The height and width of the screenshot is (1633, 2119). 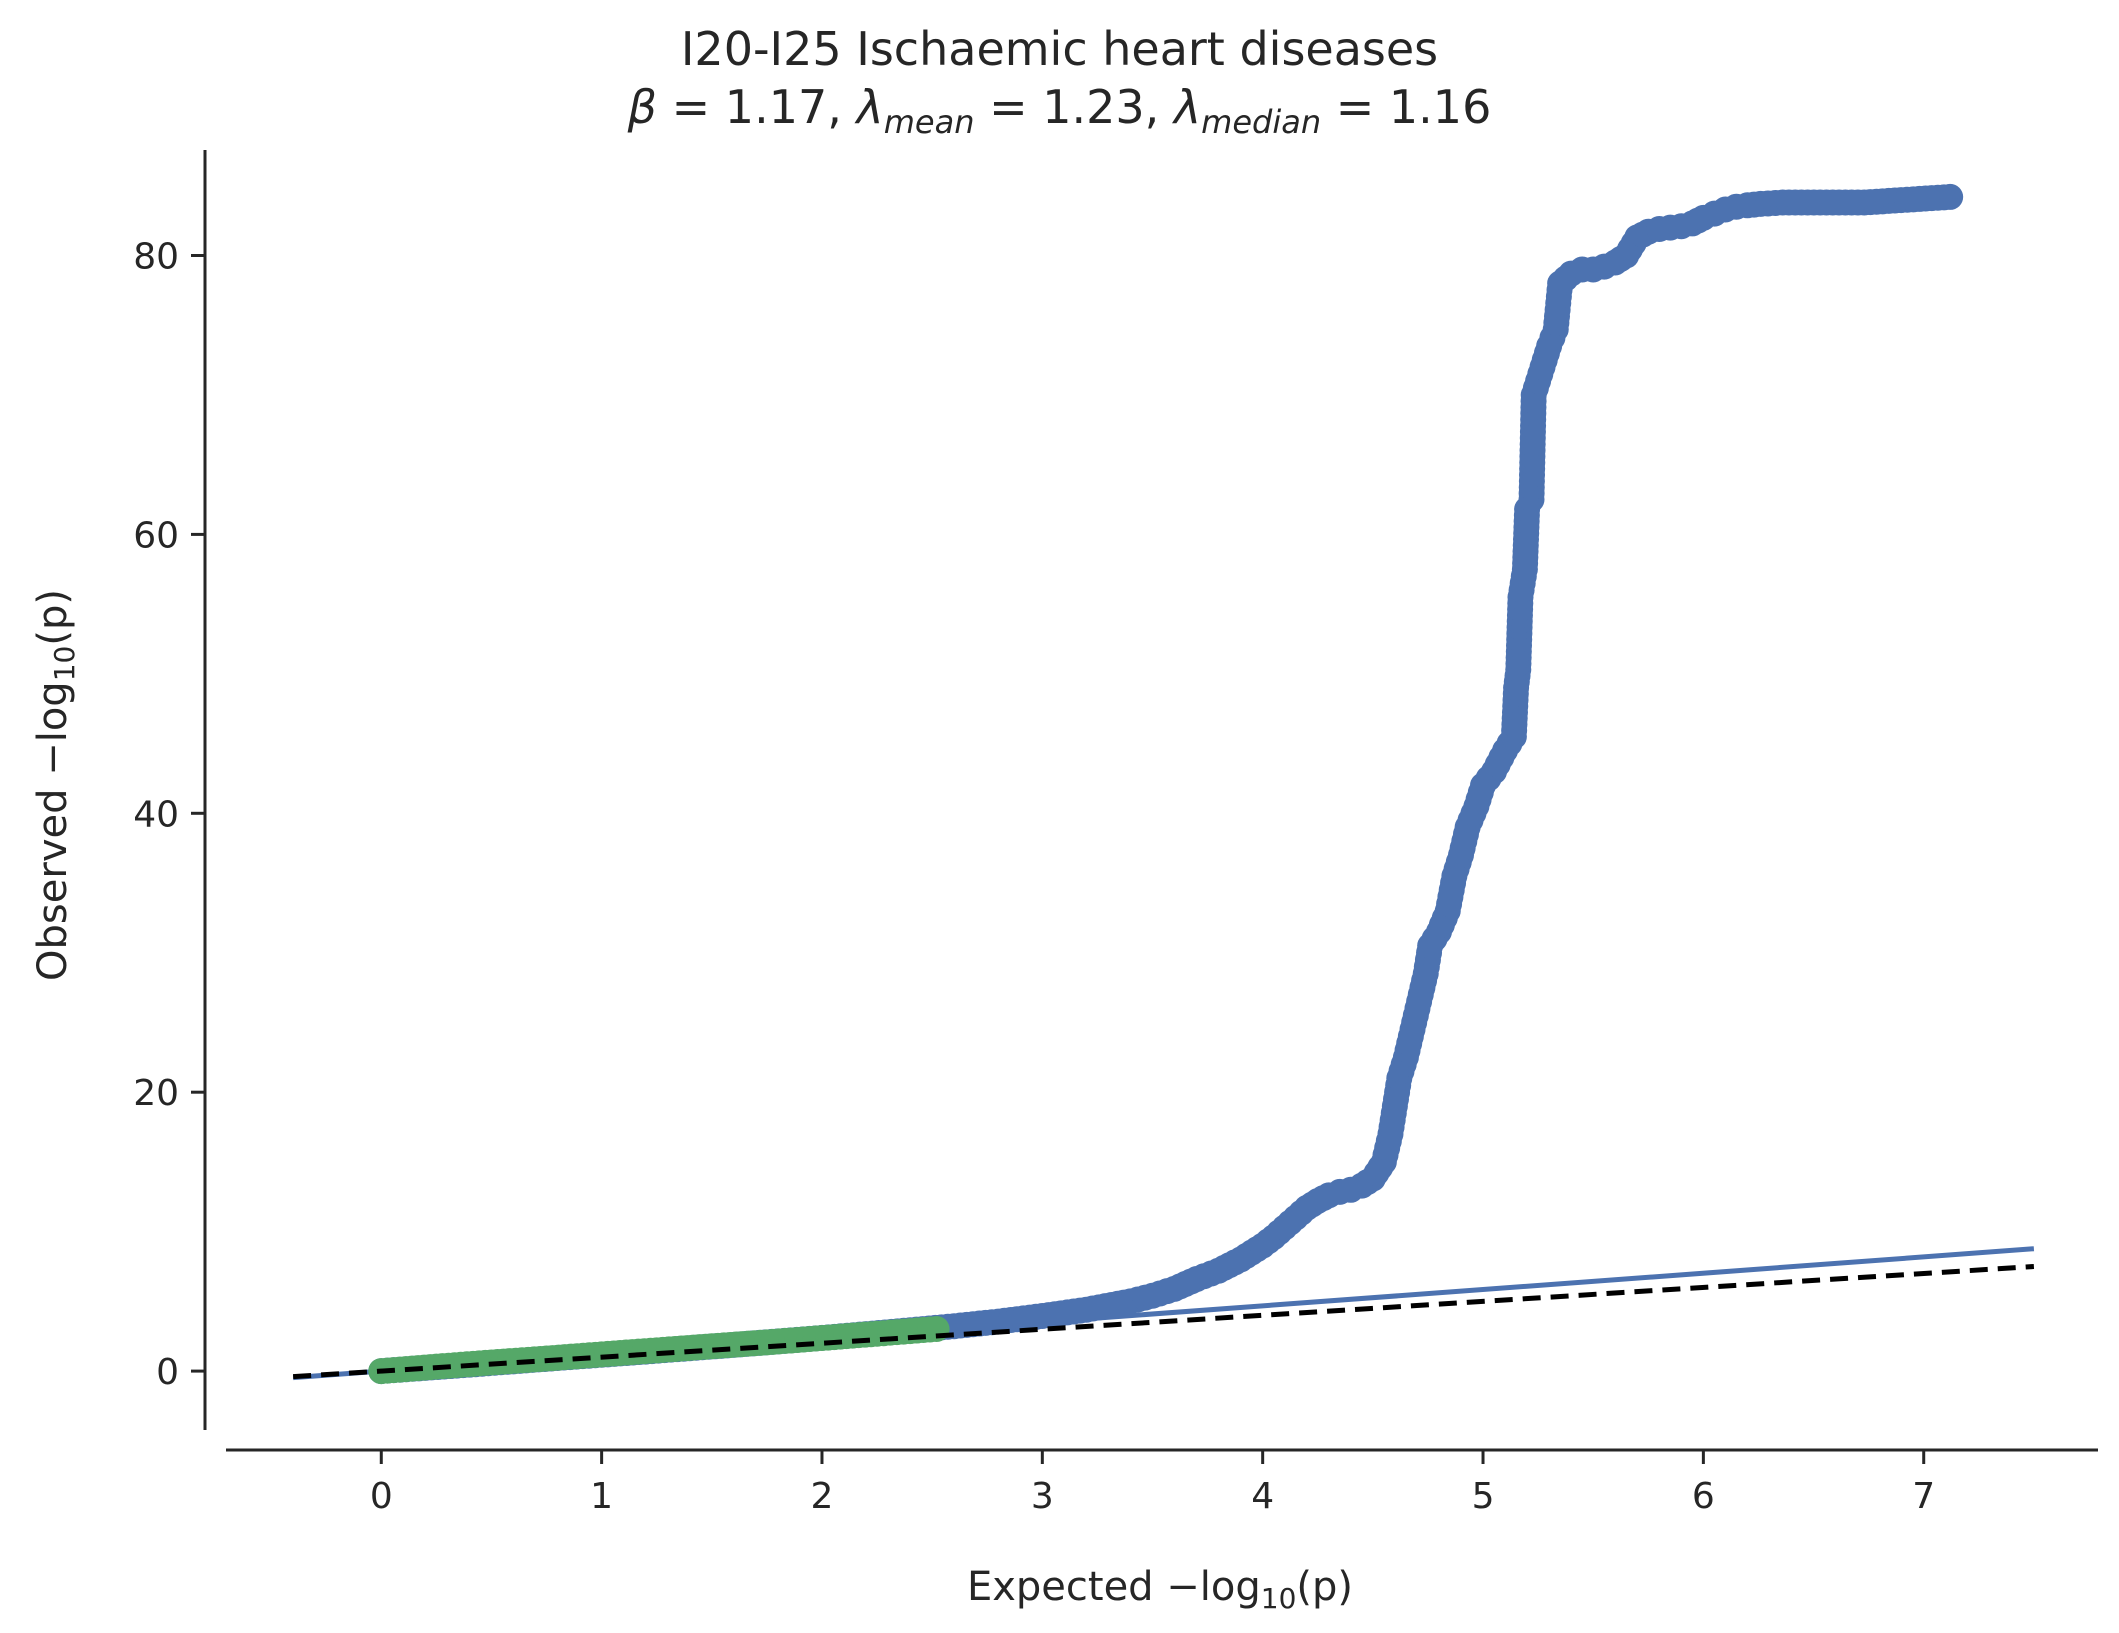 What do you see at coordinates (156, 1093) in the screenshot?
I see `y-tick-label: 20` at bounding box center [156, 1093].